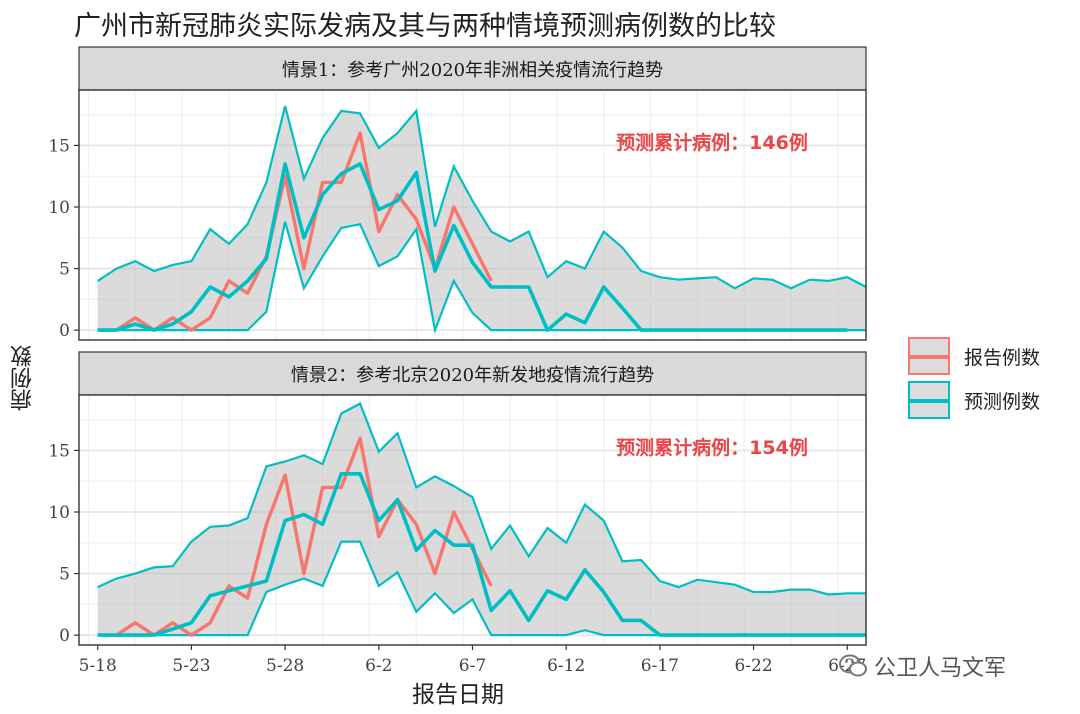  What do you see at coordinates (378, 666) in the screenshot?
I see `x-tick-label: 6-2` at bounding box center [378, 666].